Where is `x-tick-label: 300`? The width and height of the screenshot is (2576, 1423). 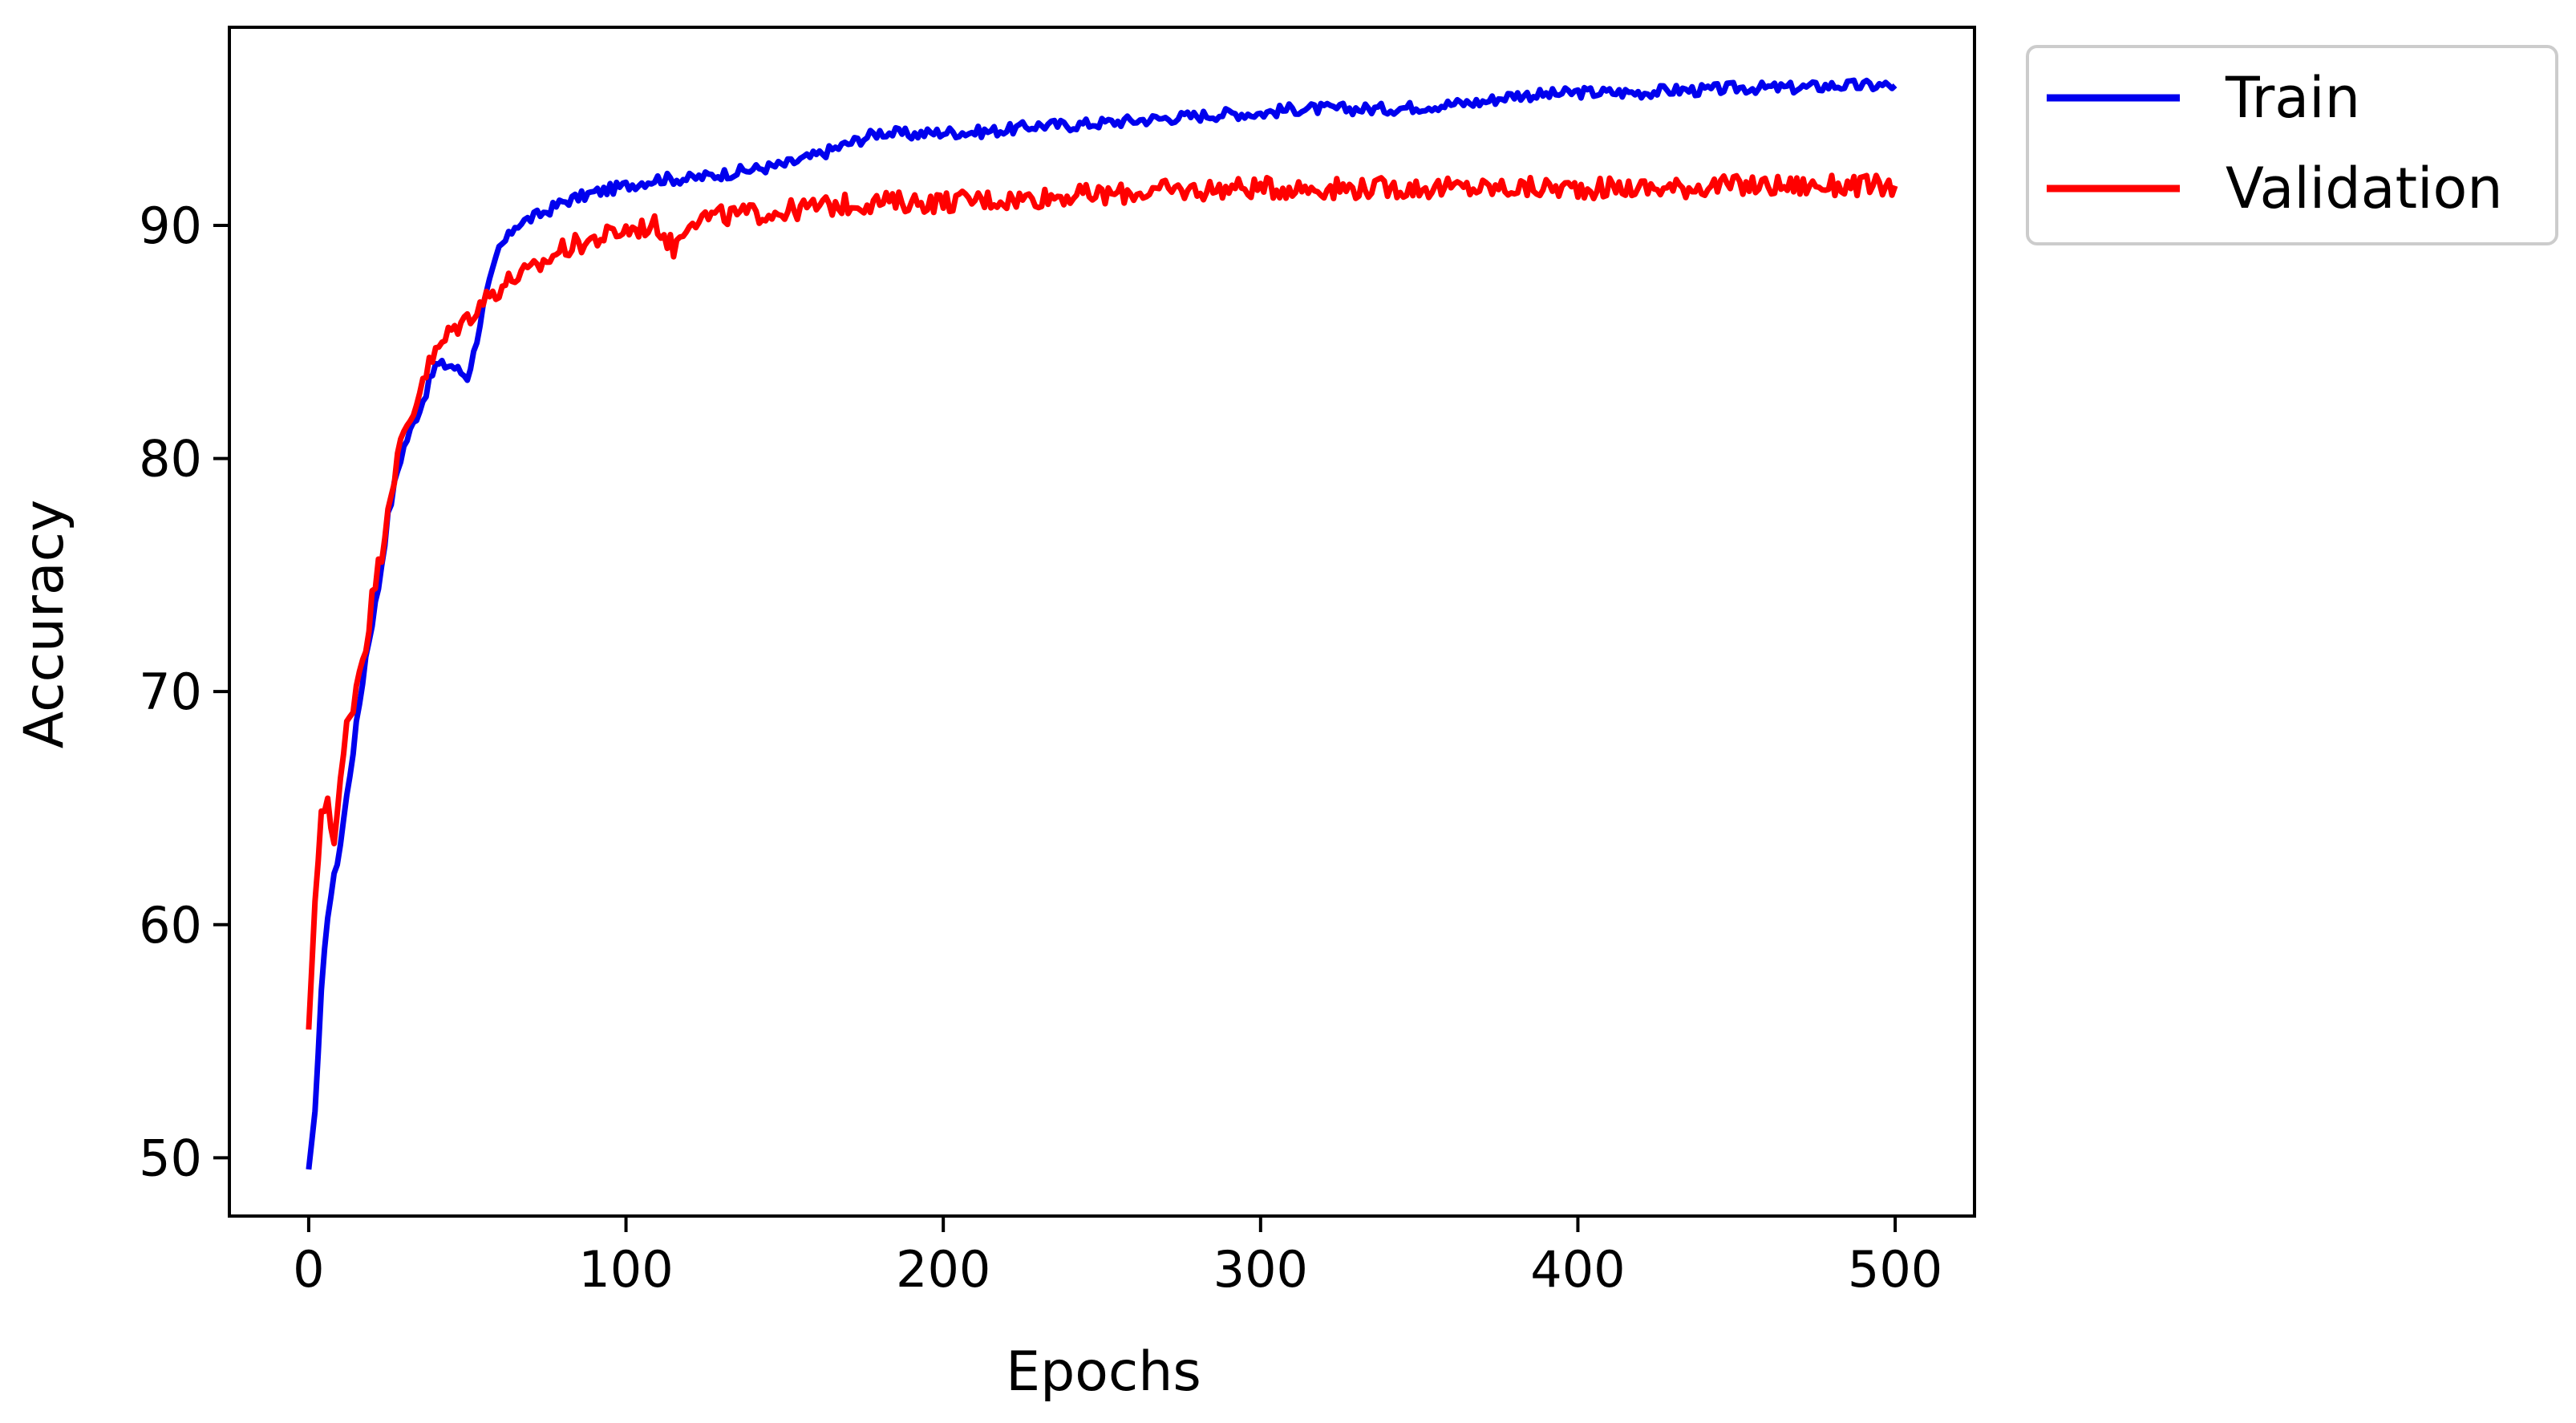
x-tick-label: 300 is located at coordinates (1260, 1269).